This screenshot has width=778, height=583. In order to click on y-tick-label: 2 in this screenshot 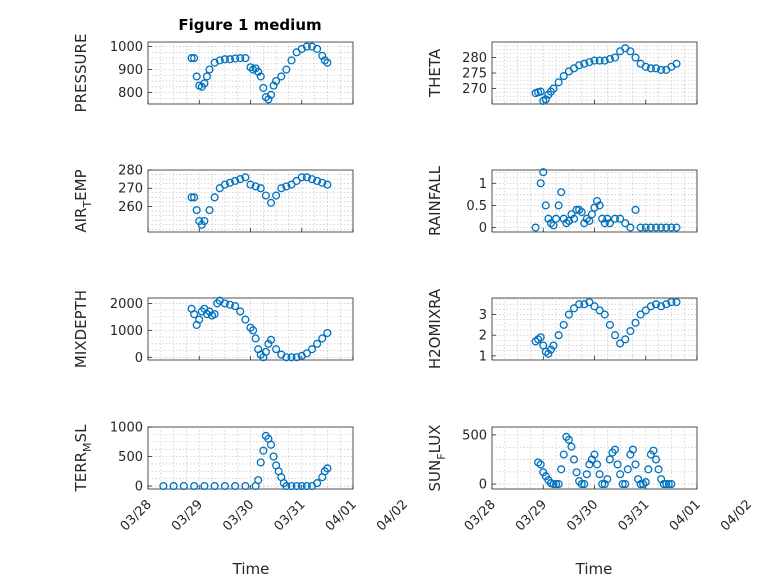, I will do `click(483, 336)`.